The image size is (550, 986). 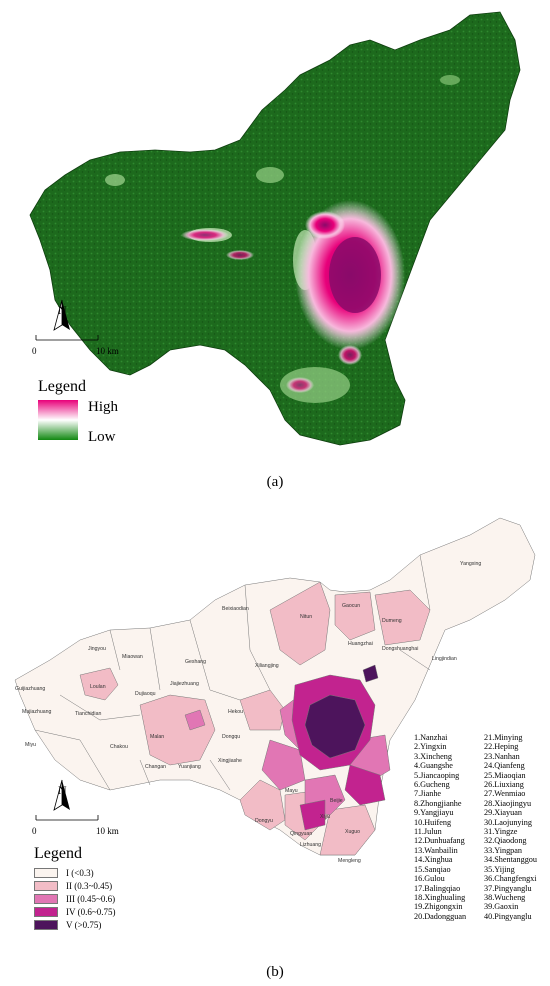 I want to click on town-label: Yangxing, so click(x=470, y=564).